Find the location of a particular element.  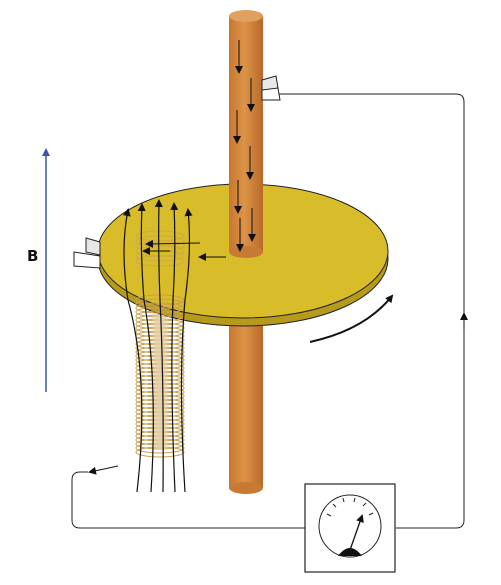

current-arrow-icon is located at coordinates (103, 470).